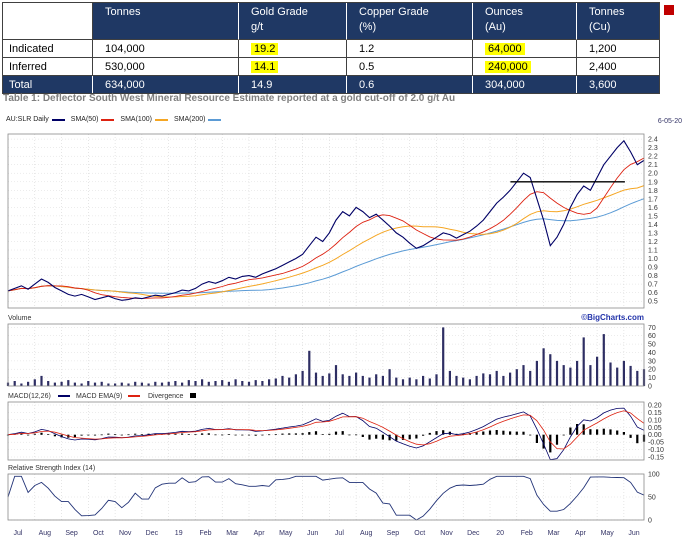  I want to click on svg-text: 2.1, so click(653, 165).